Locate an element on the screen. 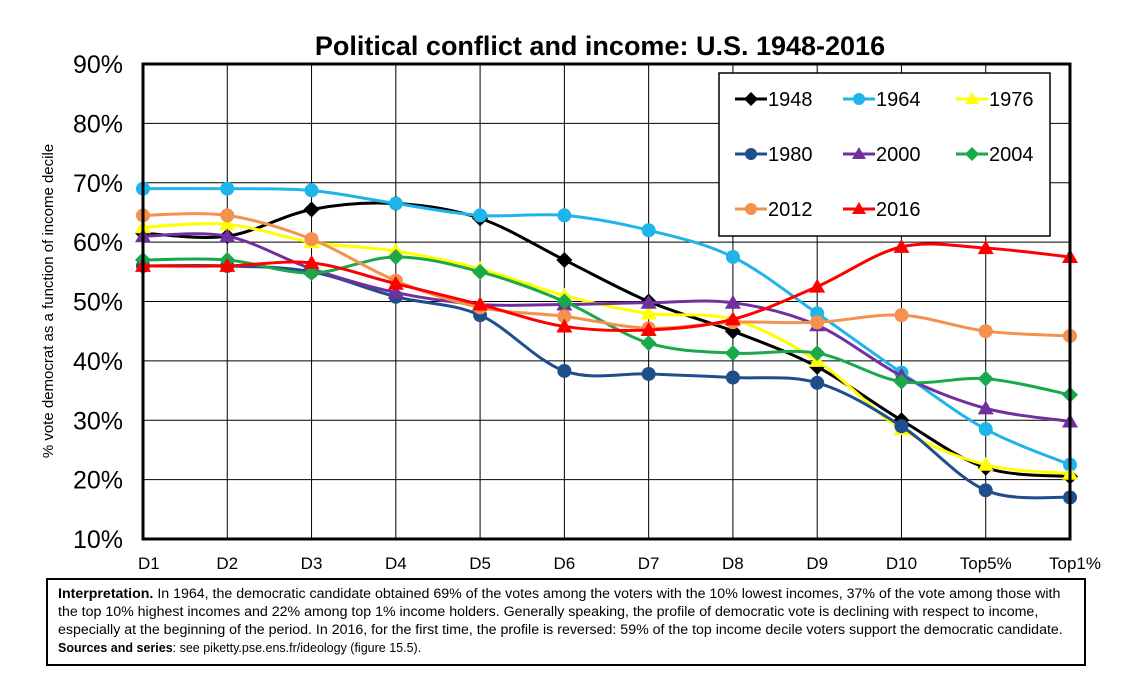 Image resolution: width=1136 pixels, height=690 pixels. legend-box is located at coordinates (884, 154).